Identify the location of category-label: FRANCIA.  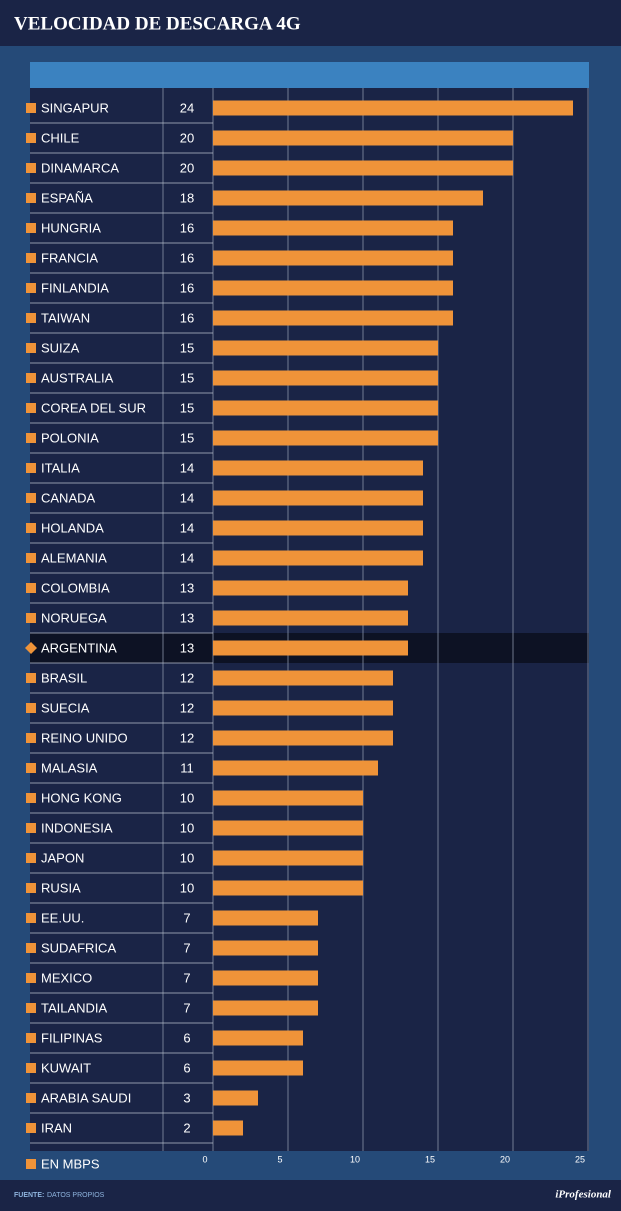
(69, 257).